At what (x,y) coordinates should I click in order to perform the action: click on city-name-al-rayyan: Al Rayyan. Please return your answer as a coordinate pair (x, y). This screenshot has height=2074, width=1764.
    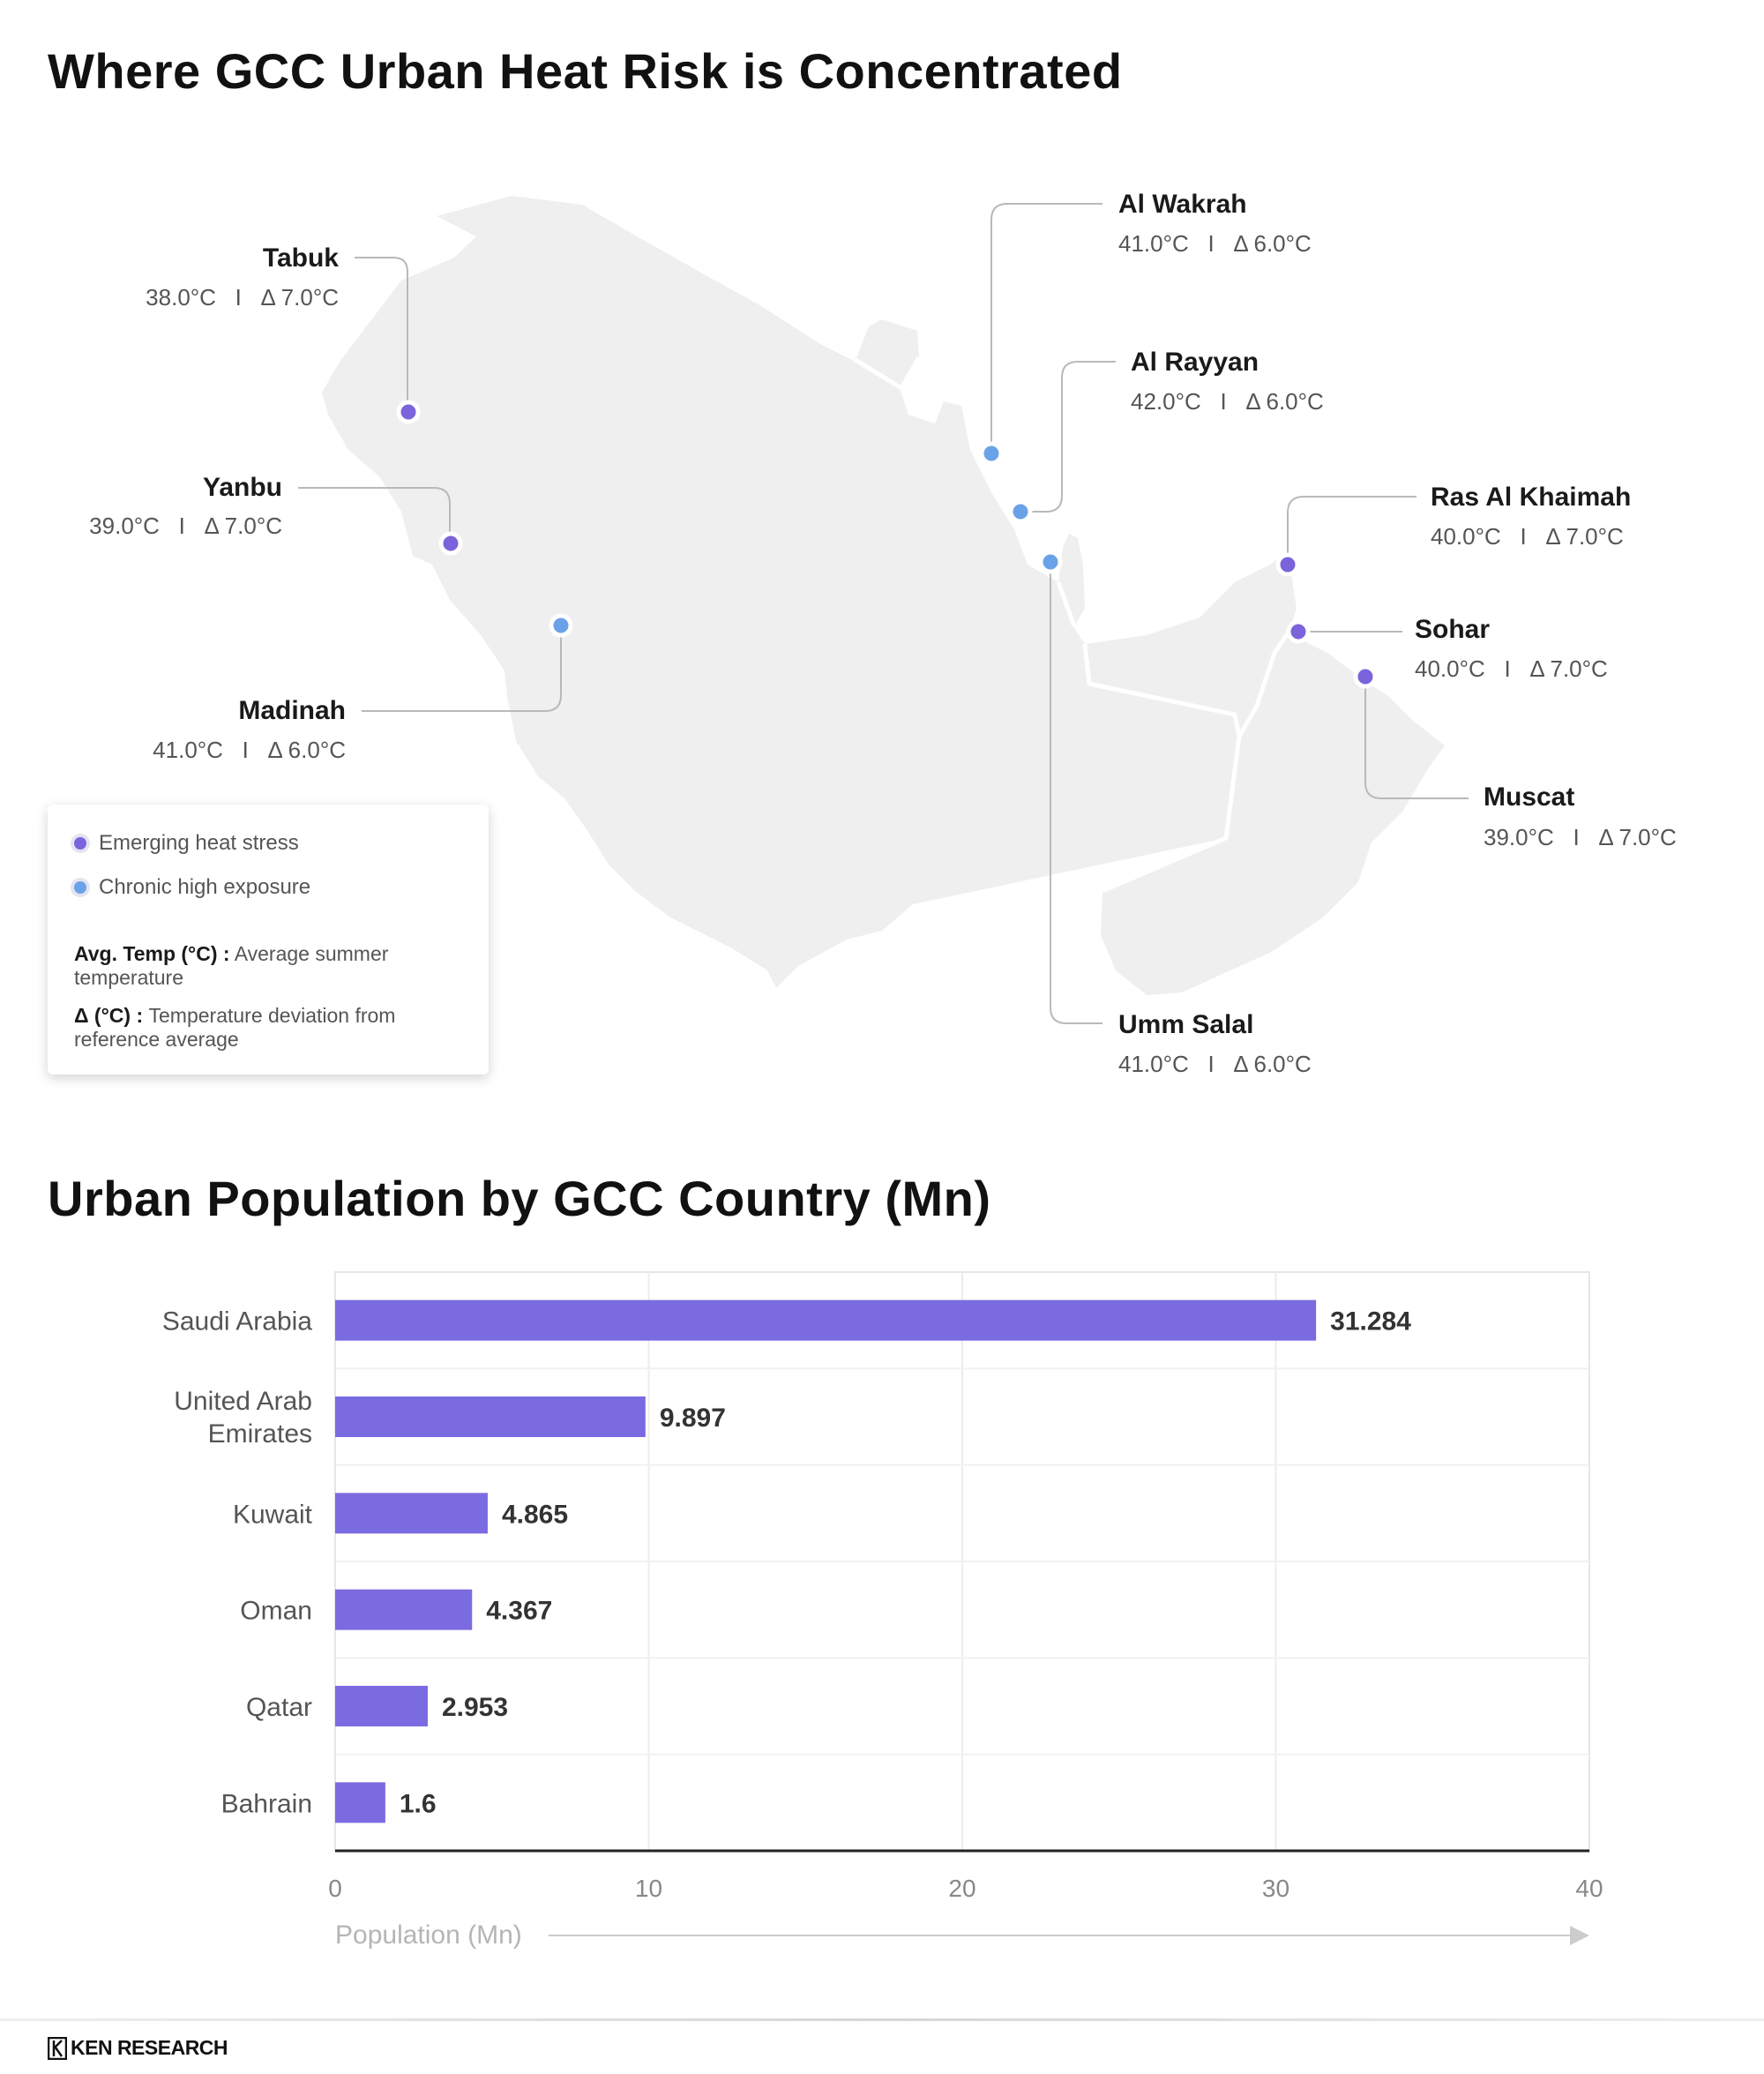
    Looking at the image, I should click on (1195, 362).